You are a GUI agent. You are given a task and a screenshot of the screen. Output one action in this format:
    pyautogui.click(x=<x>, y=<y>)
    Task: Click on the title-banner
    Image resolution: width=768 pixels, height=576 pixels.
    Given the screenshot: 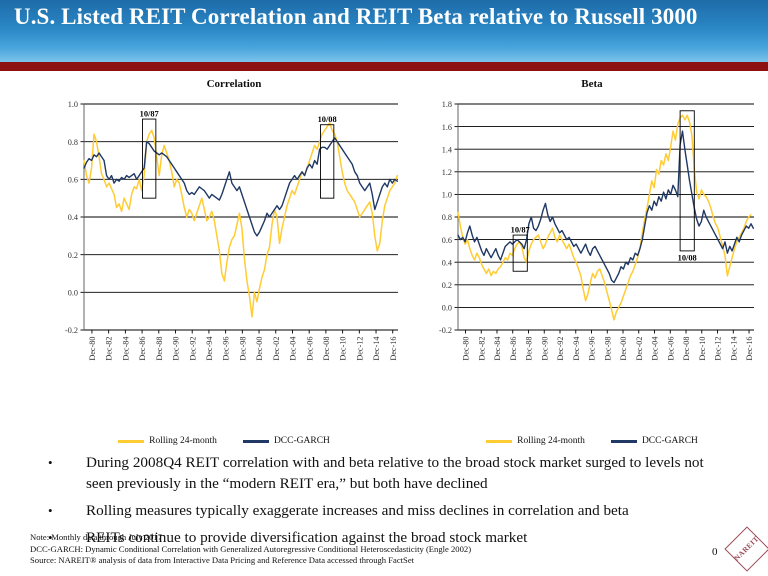 What is the action you would take?
    pyautogui.click(x=384, y=31)
    